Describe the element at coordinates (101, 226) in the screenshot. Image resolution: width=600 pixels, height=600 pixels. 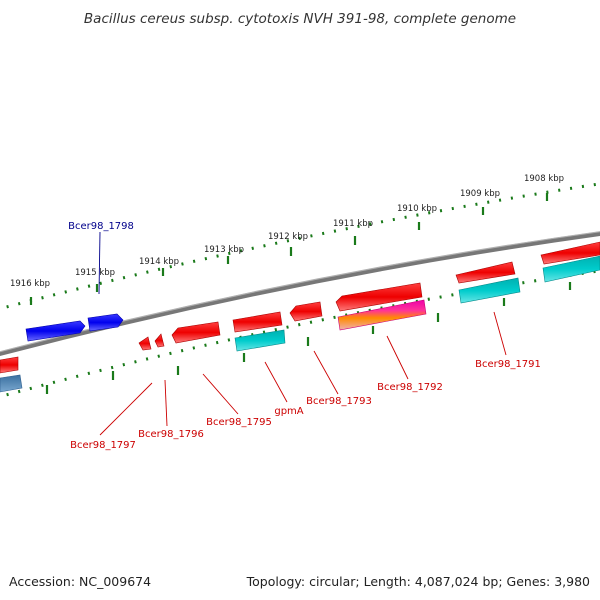
I see `gene-label-bcer98-1798: Bcer98_1798` at that location.